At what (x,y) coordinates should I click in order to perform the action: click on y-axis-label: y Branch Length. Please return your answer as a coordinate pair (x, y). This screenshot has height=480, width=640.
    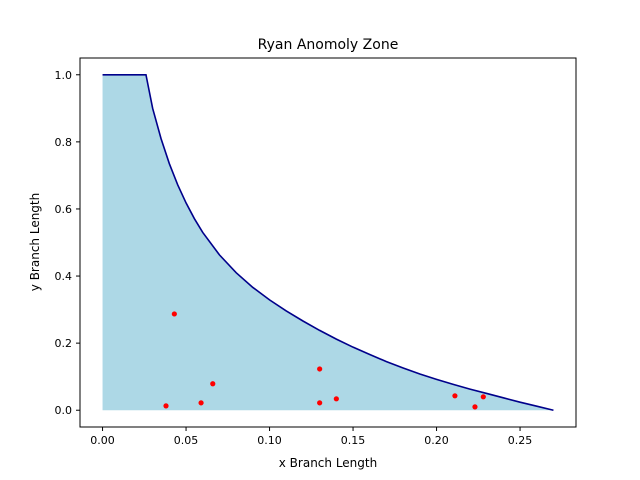
    Looking at the image, I should click on (35, 242).